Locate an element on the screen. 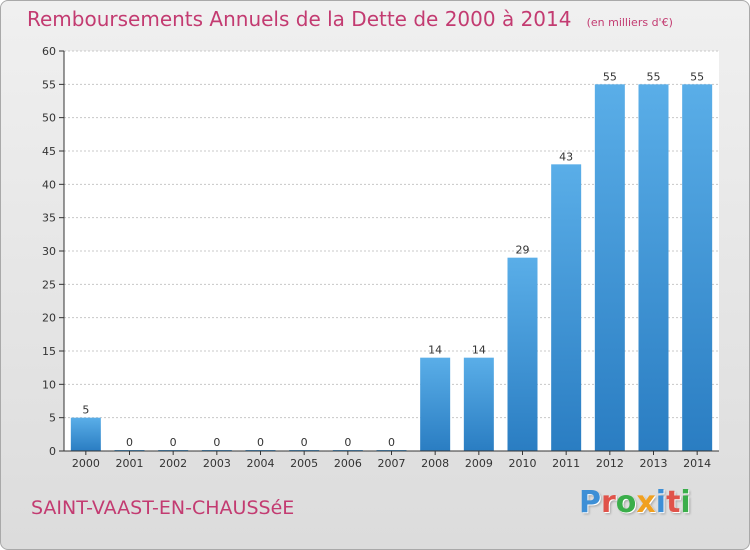  y-tick-label: 0 is located at coordinates (52, 451).